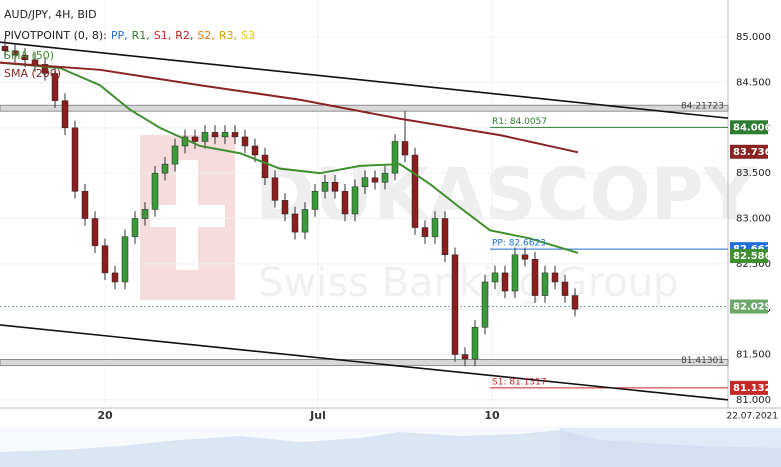 The image size is (781, 467). I want to click on indicator-name: PIVOTPOINT (0, 8):, so click(55, 35).